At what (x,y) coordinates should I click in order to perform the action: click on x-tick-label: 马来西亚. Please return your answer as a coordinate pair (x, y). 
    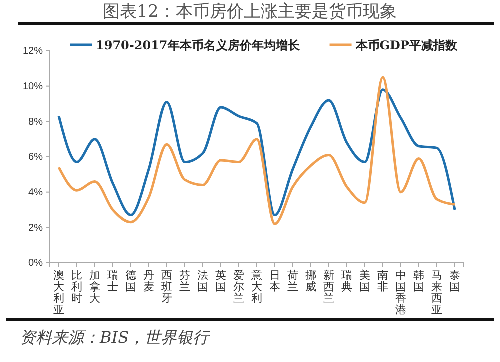
    Looking at the image, I should click on (437, 293).